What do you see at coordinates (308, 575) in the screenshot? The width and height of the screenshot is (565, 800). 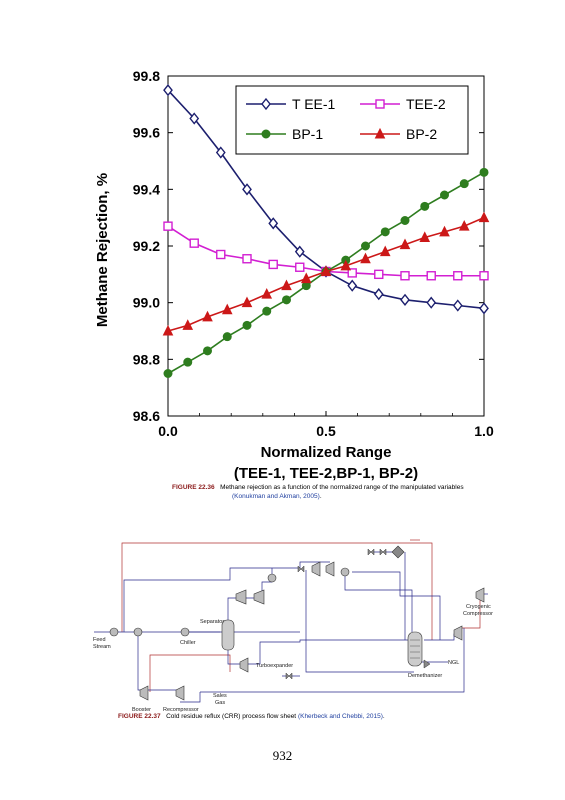 I see `cold-box-exchanger-icon` at bounding box center [308, 575].